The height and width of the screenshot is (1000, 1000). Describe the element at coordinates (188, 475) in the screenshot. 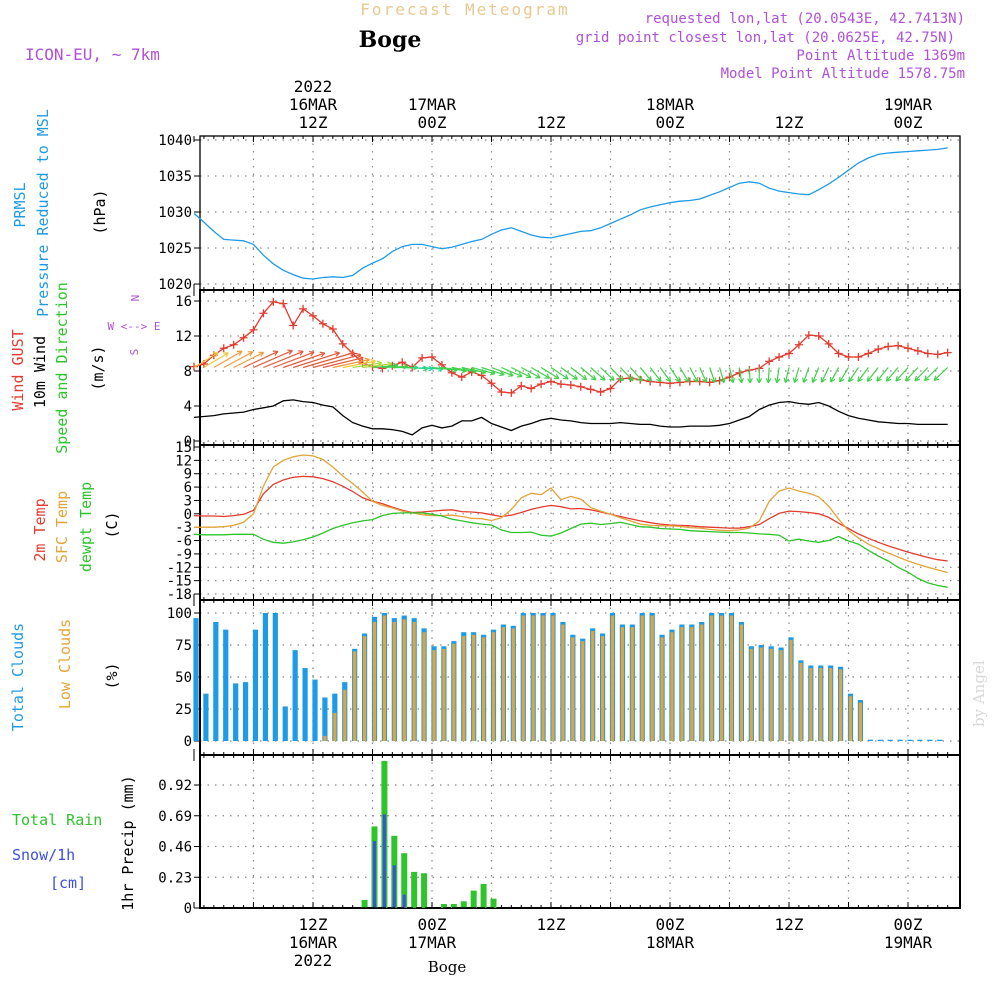

I see `y-tick-label: 9` at that location.